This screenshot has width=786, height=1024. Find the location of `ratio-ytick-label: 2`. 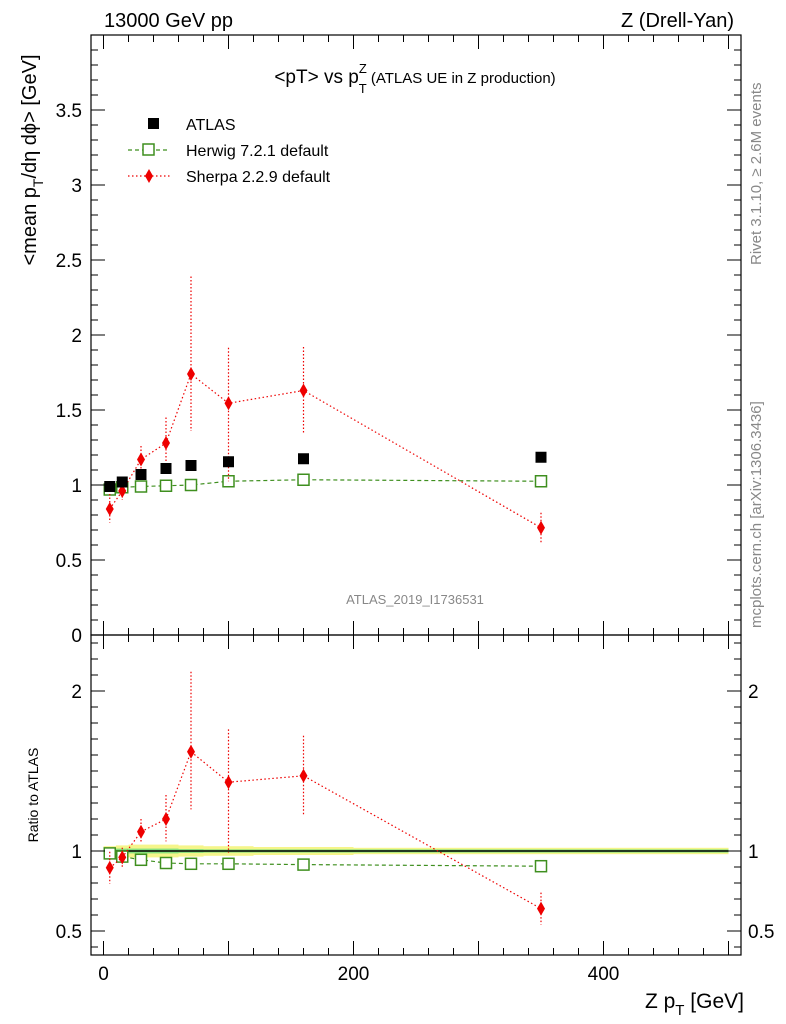

ratio-ytick-label: 2 is located at coordinates (76, 692).